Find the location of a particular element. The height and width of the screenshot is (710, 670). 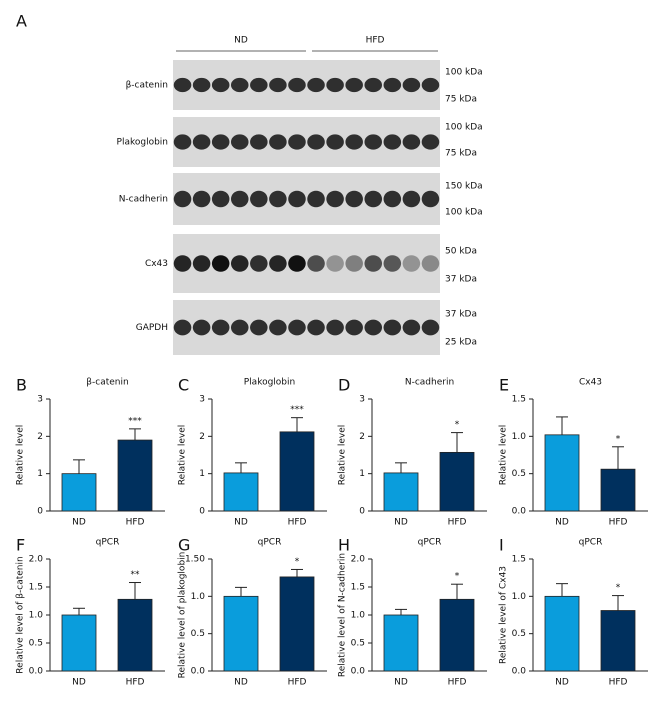

group-label: HFD is located at coordinates (375, 41).